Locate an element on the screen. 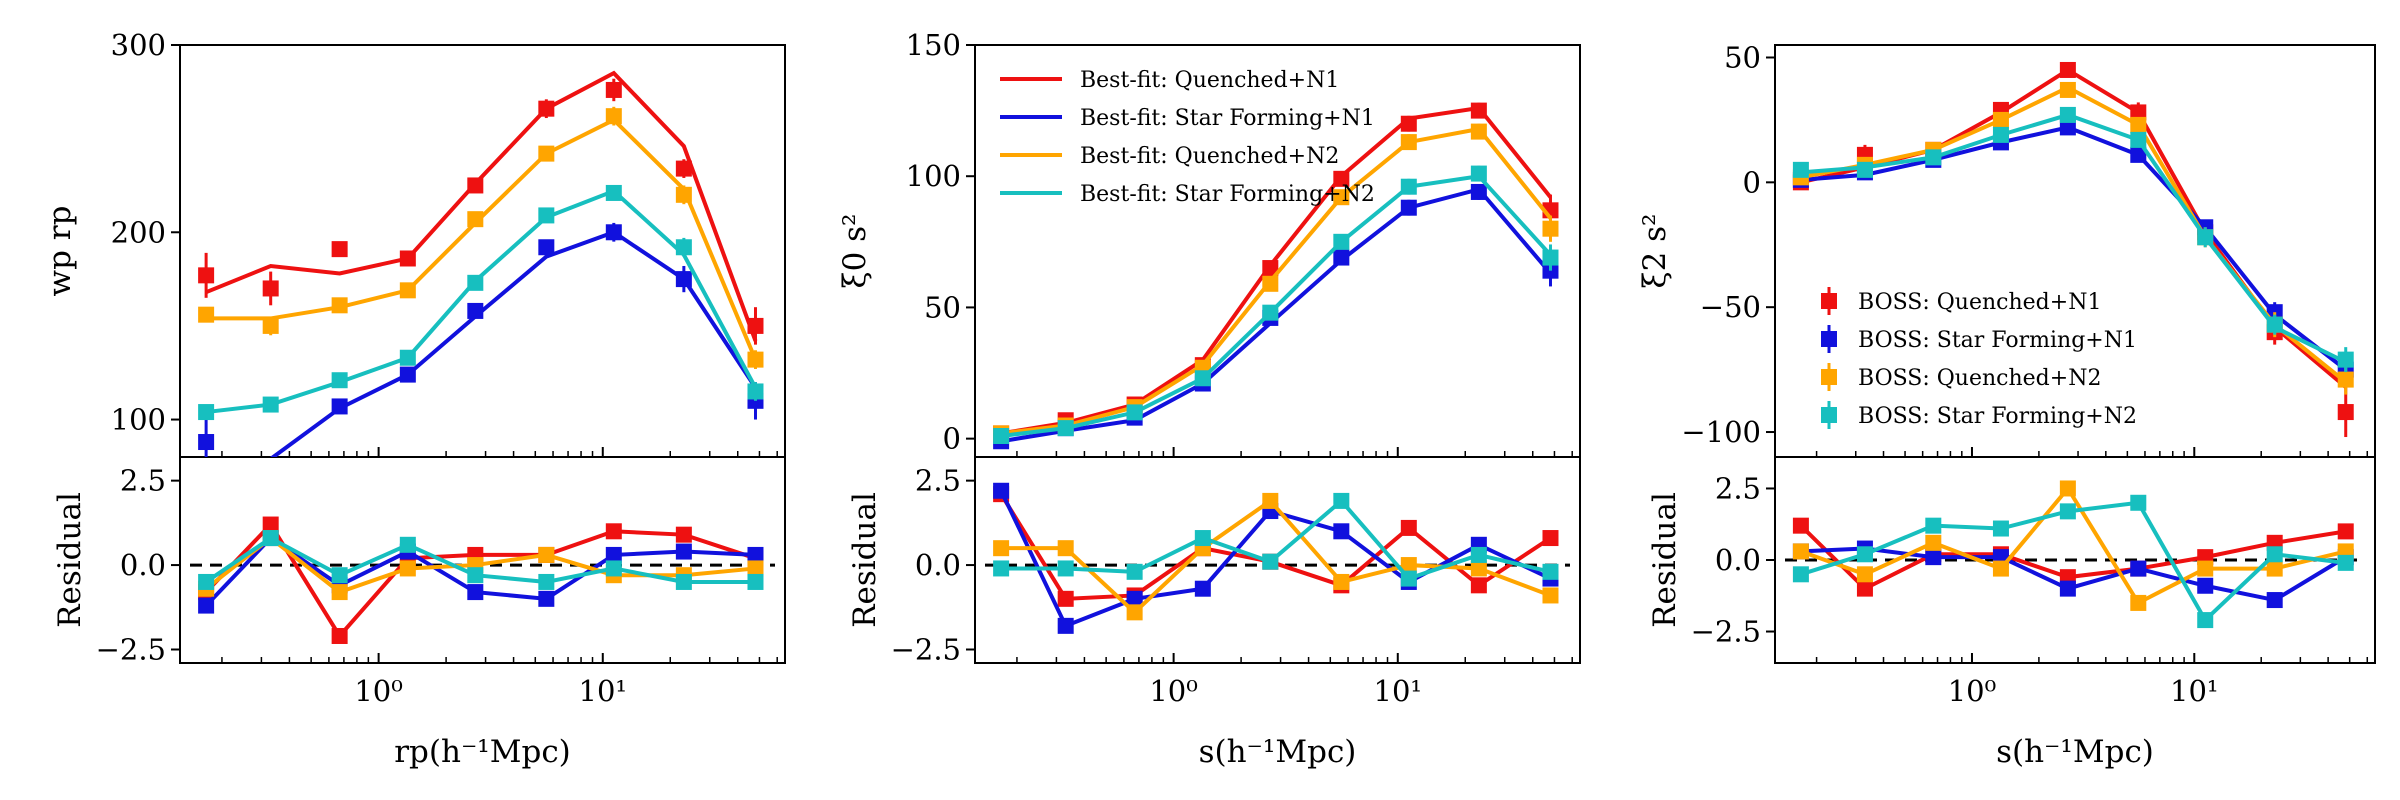 The height and width of the screenshot is (800, 2400). model-line-quenched-n2 is located at coordinates (482, 239).